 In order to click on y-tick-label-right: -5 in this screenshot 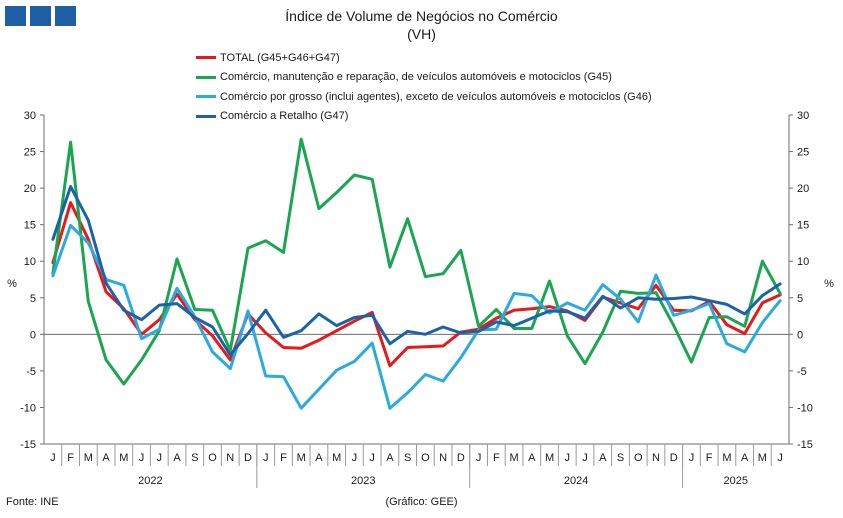, I will do `click(802, 372)`.